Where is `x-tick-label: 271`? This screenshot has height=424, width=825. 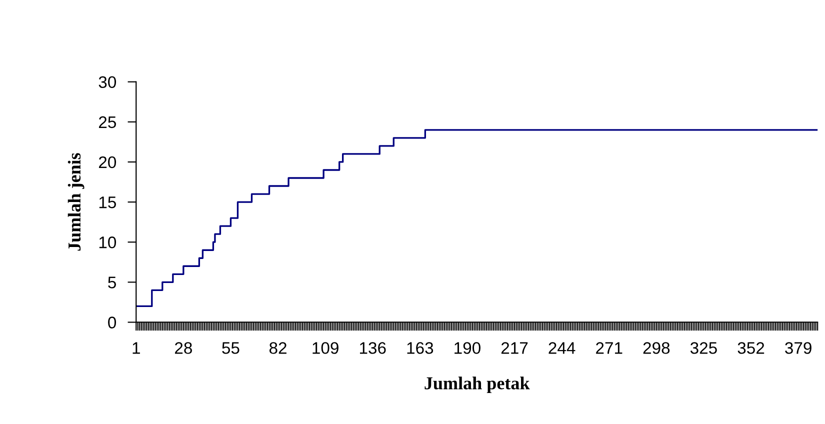 x-tick-label: 271 is located at coordinates (609, 348).